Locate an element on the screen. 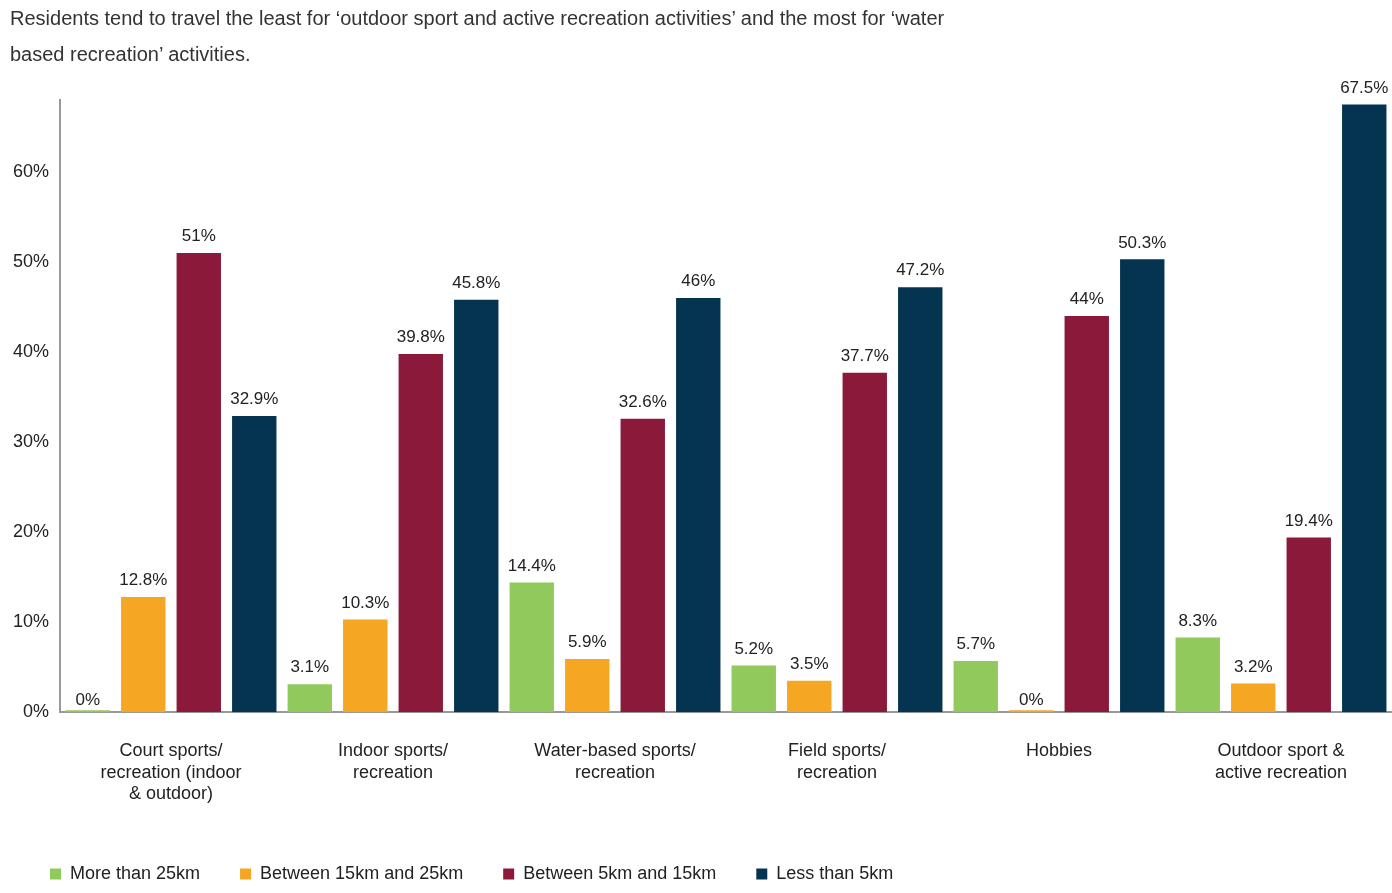  y-tick-label: 50% is located at coordinates (31, 261).